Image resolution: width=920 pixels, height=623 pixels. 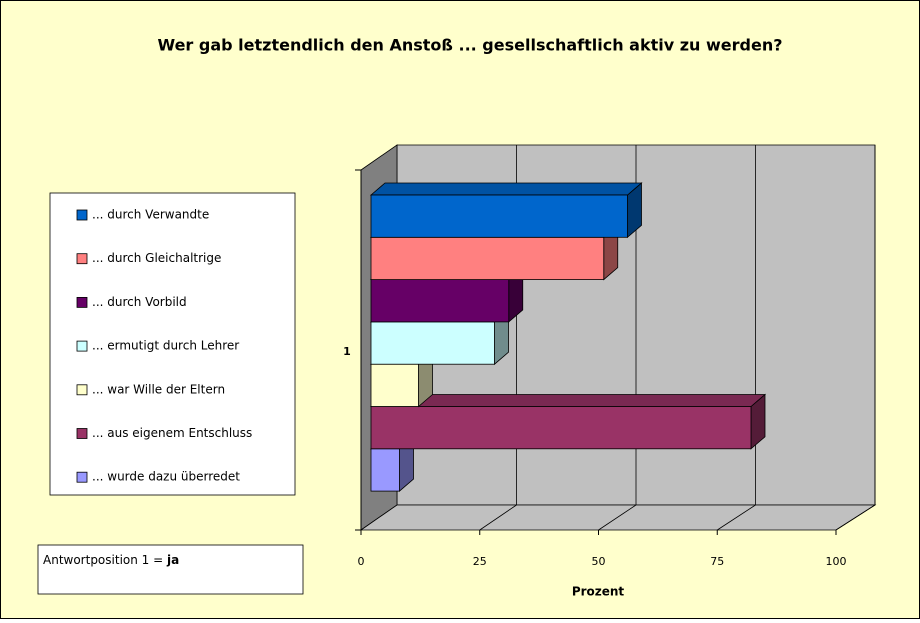 I want to click on legend-label: ... durch Gleichaltrige, so click(x=156, y=258).